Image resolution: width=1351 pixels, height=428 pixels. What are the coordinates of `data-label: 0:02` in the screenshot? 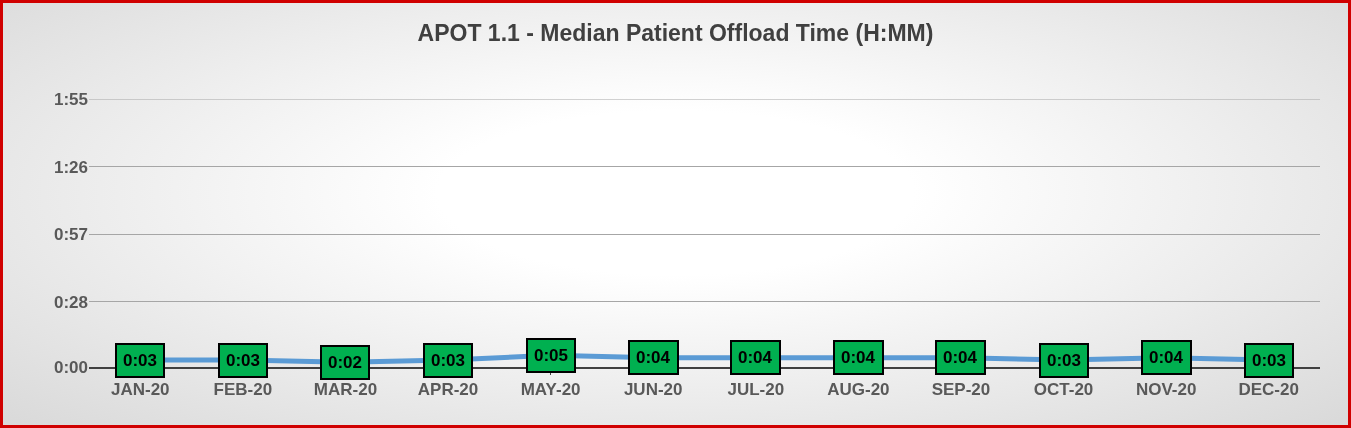 It's located at (345, 362).